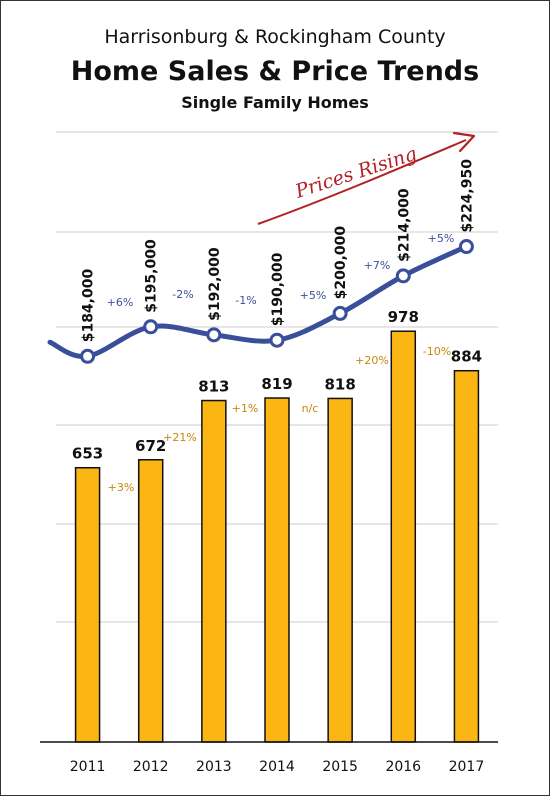  Describe the element at coordinates (377, 265) in the screenshot. I see `price-change-label-4: +7%` at that location.